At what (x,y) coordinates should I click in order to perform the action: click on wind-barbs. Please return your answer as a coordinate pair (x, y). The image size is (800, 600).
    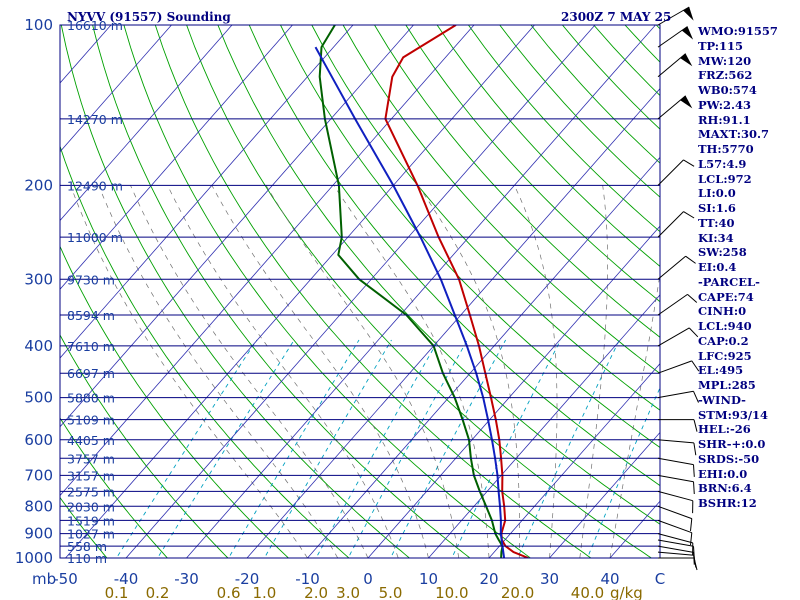
    Looking at the image, I should click on (678, 288).